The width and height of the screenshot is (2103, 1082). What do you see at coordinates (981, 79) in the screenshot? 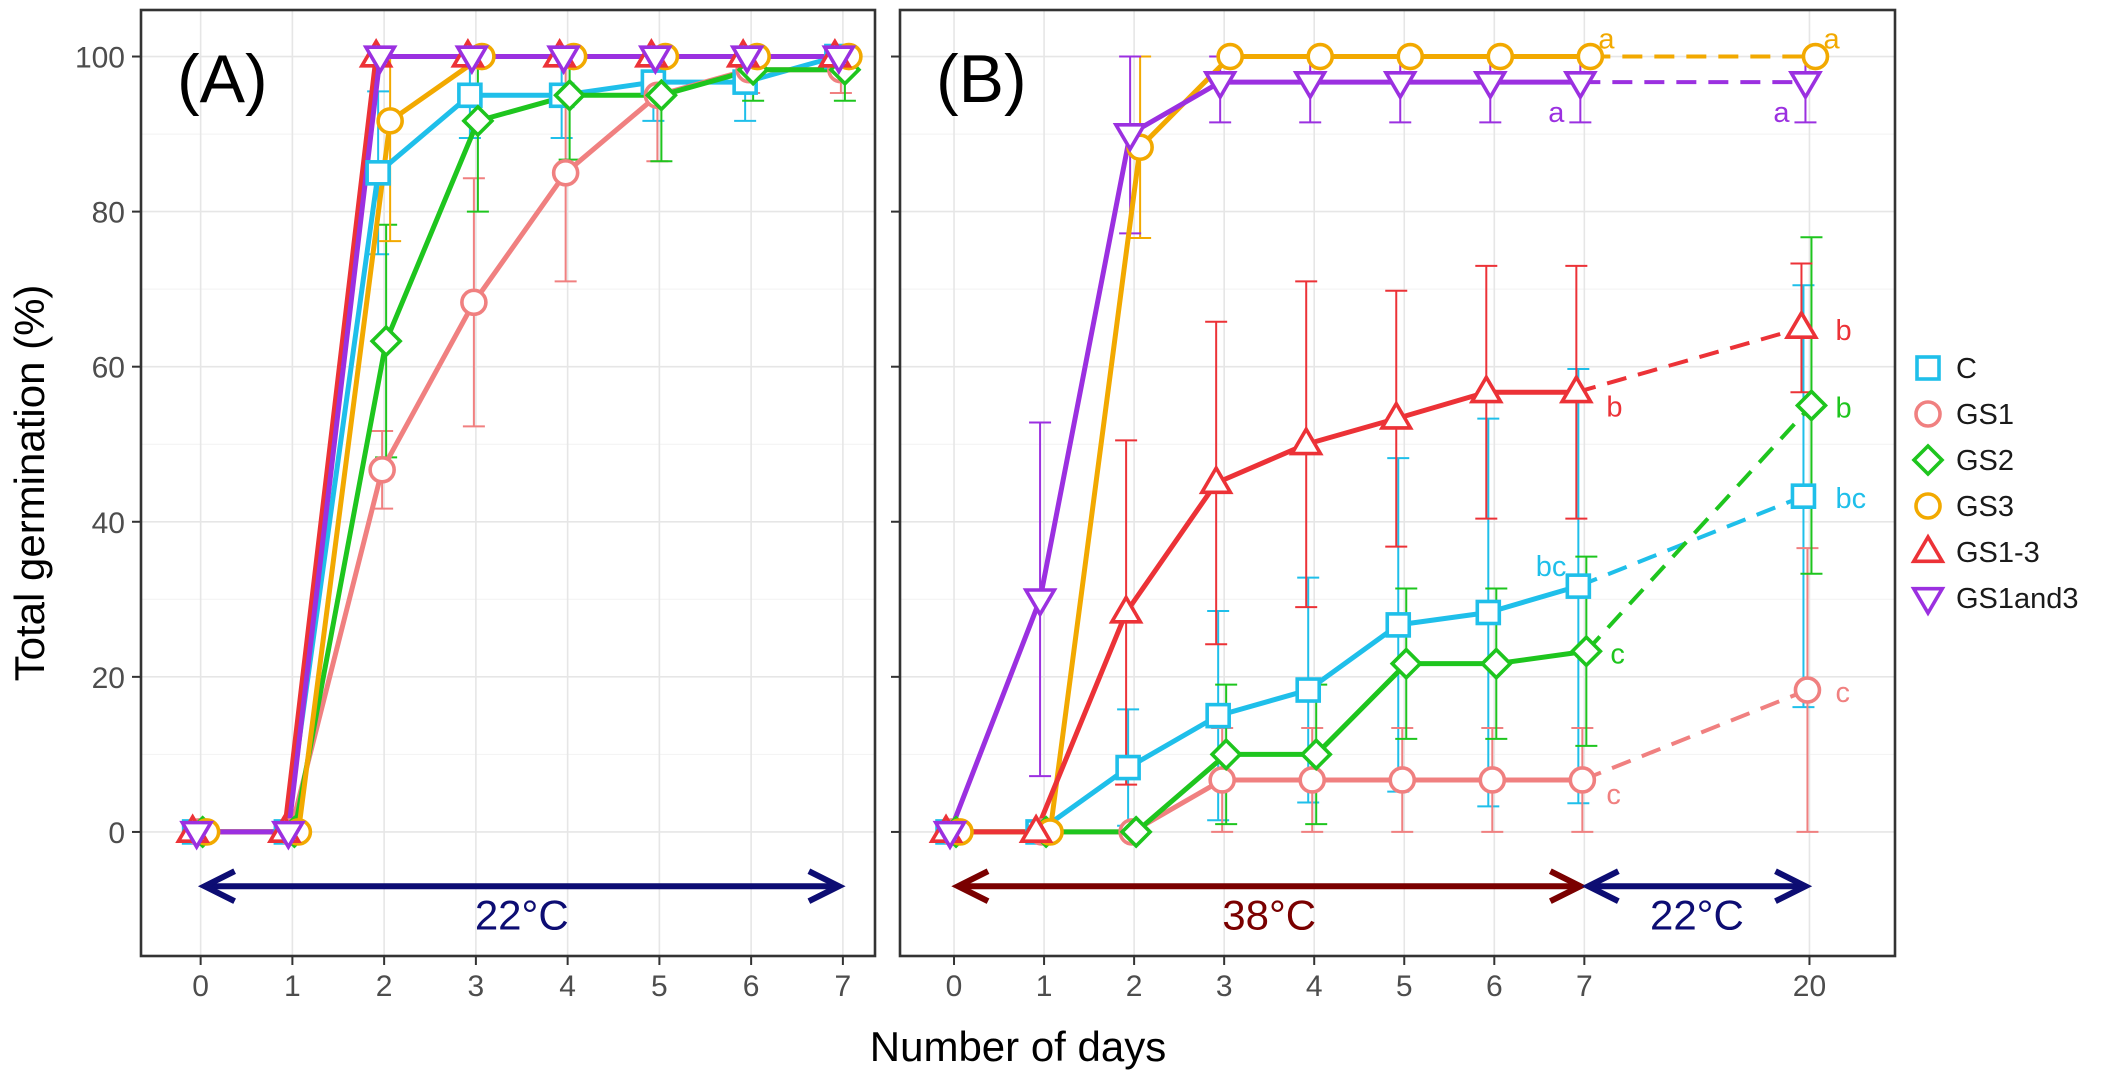
I see `panel-tag: (B)` at bounding box center [981, 79].